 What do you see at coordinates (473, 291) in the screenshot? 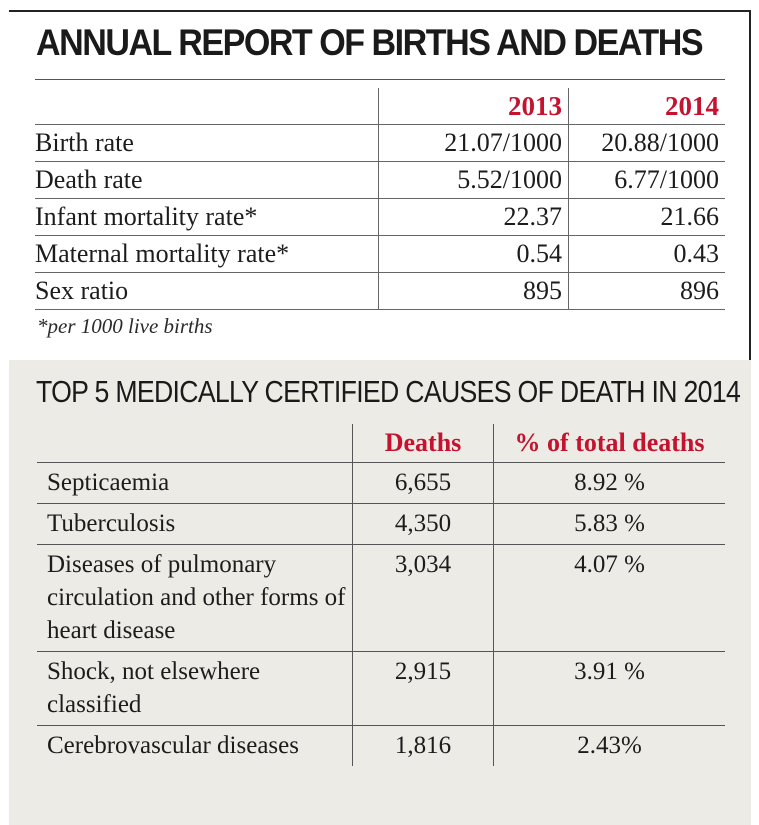
I see `value-2013: 895` at bounding box center [473, 291].